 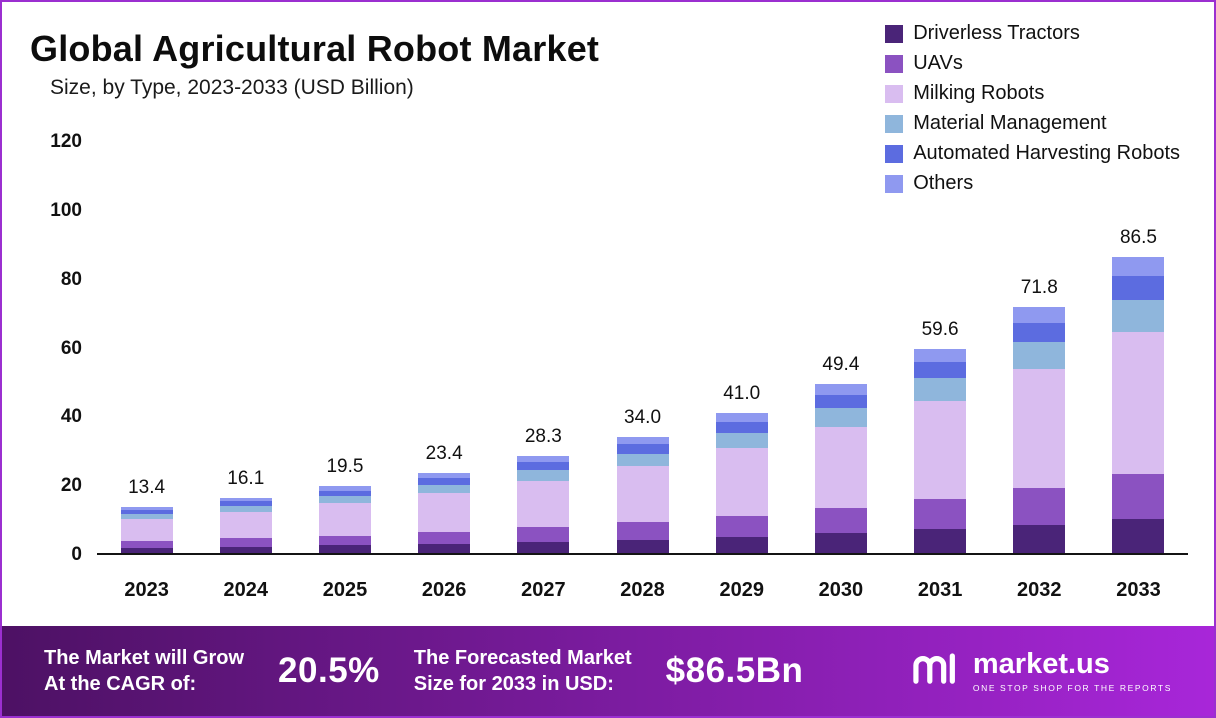 I want to click on x-tick-label: 2029, so click(x=741, y=589).